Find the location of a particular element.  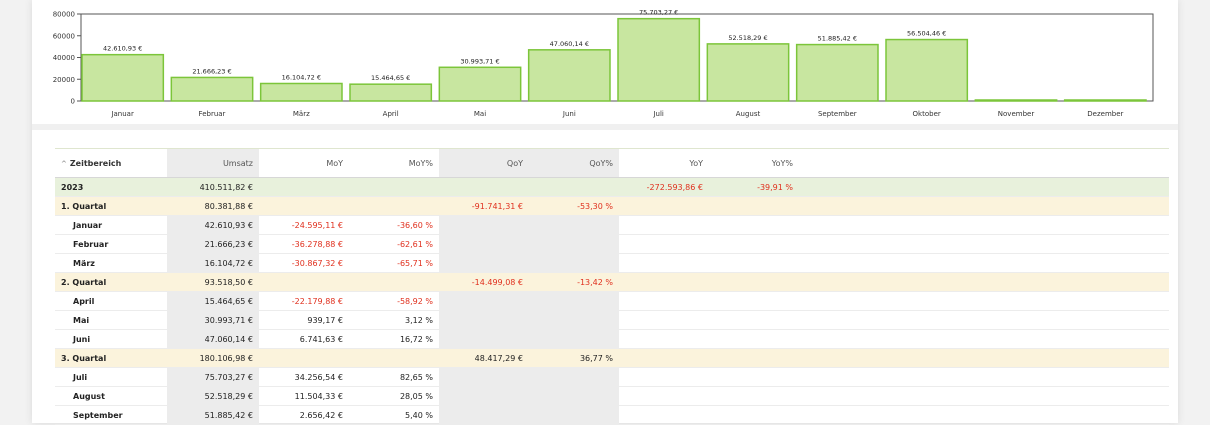

x-tick-label: Juli is located at coordinates (657, 114).